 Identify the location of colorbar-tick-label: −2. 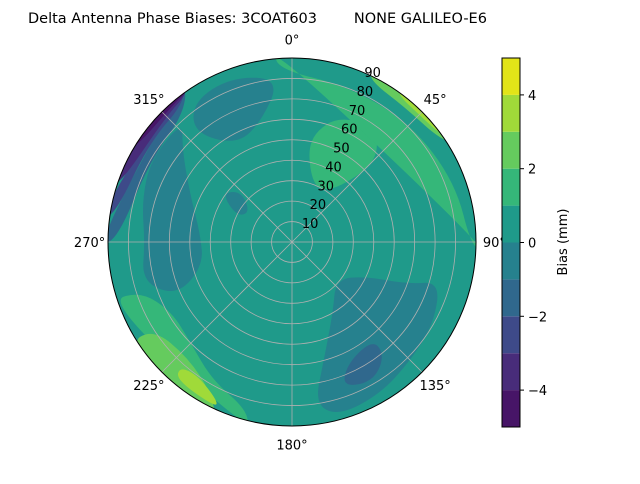
(537, 317).